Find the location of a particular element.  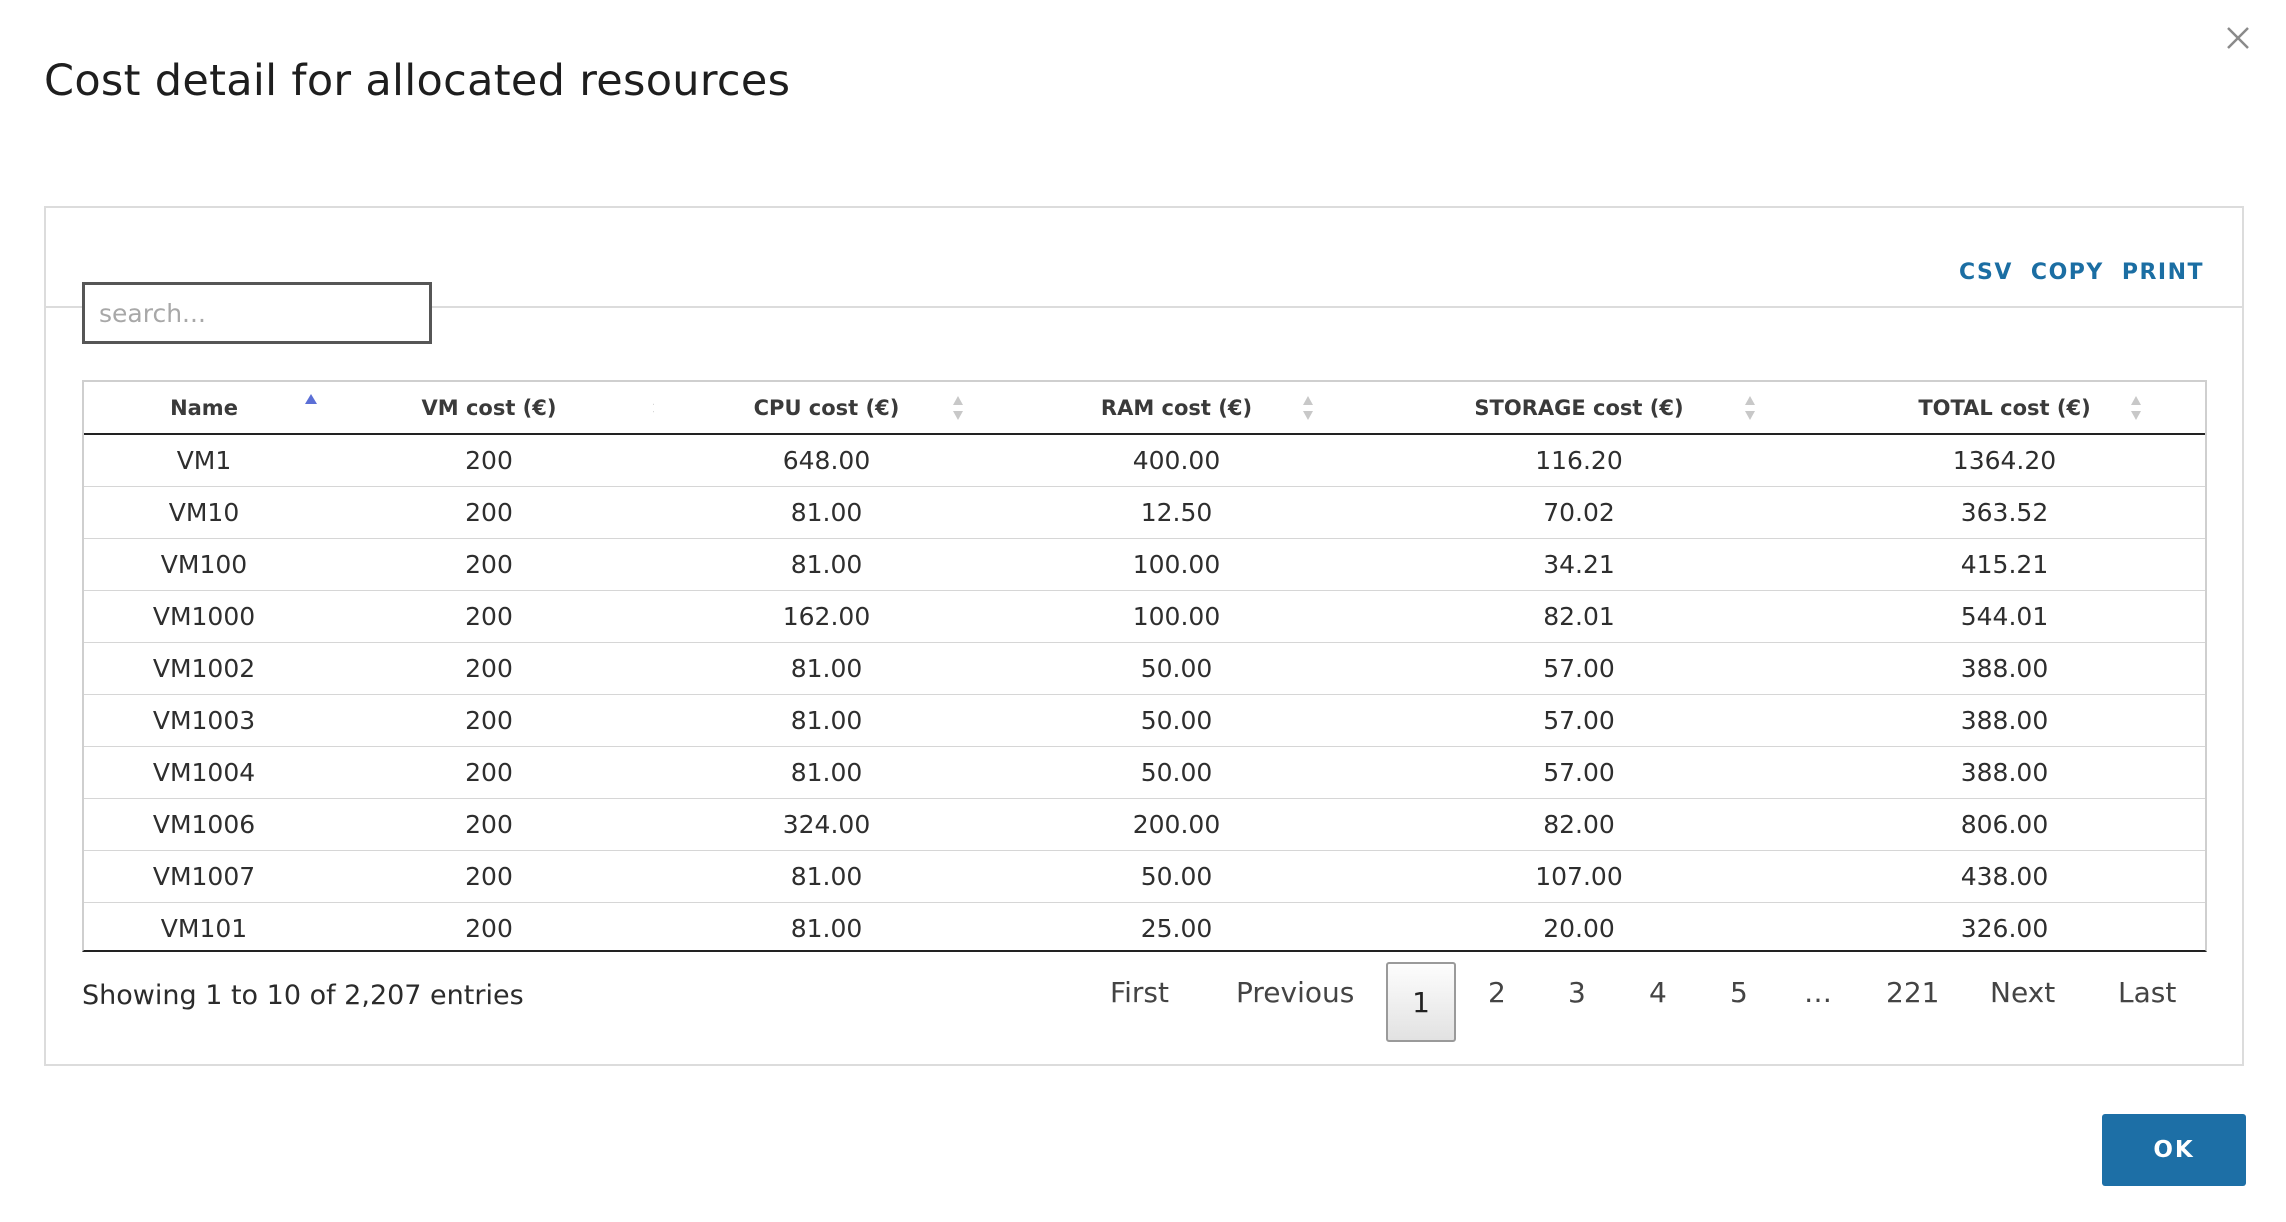

column-header: TOTAL cost (€) is located at coordinates (2004, 408).